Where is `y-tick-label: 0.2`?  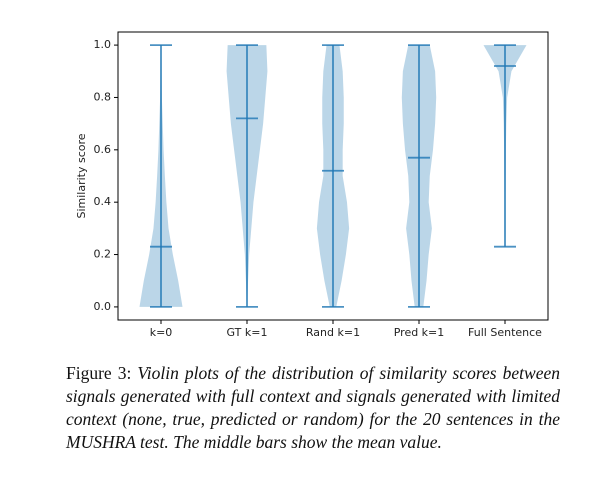
y-tick-label: 0.2 is located at coordinates (103, 254).